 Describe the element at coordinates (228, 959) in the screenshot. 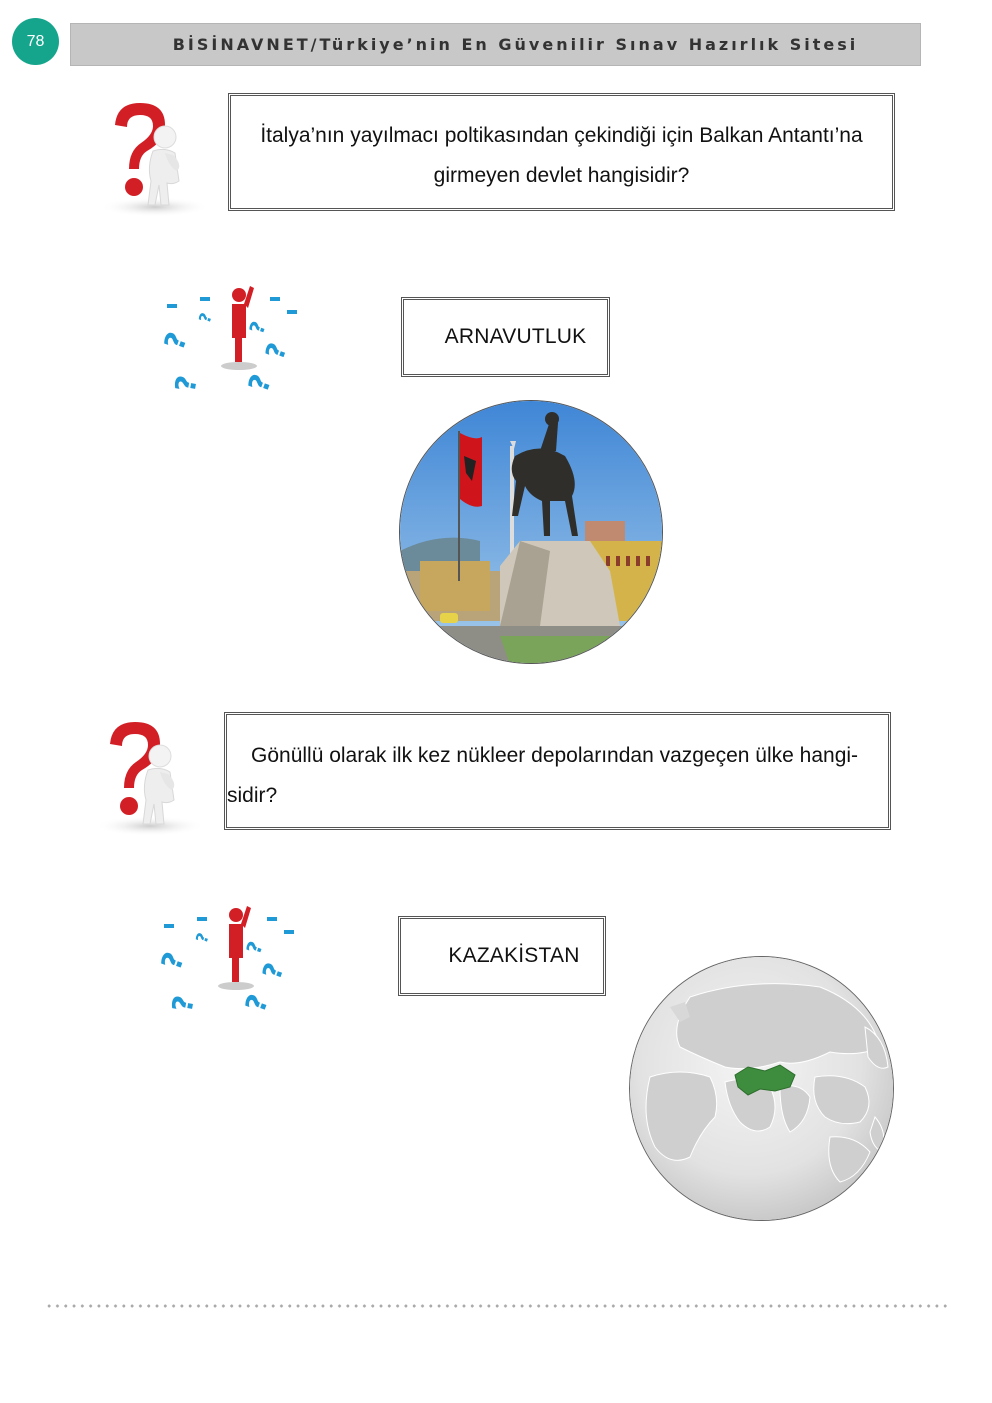

I see `question-marks-person-icon-2: ? ? ? ? ? ?` at that location.